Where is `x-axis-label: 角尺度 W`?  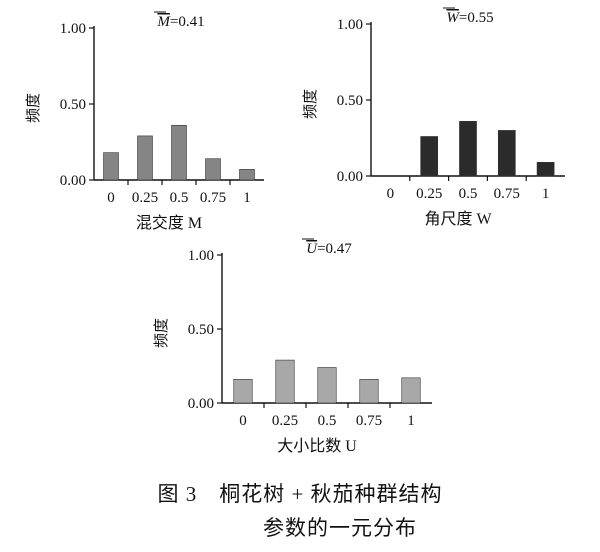 x-axis-label: 角尺度 W is located at coordinates (458, 219).